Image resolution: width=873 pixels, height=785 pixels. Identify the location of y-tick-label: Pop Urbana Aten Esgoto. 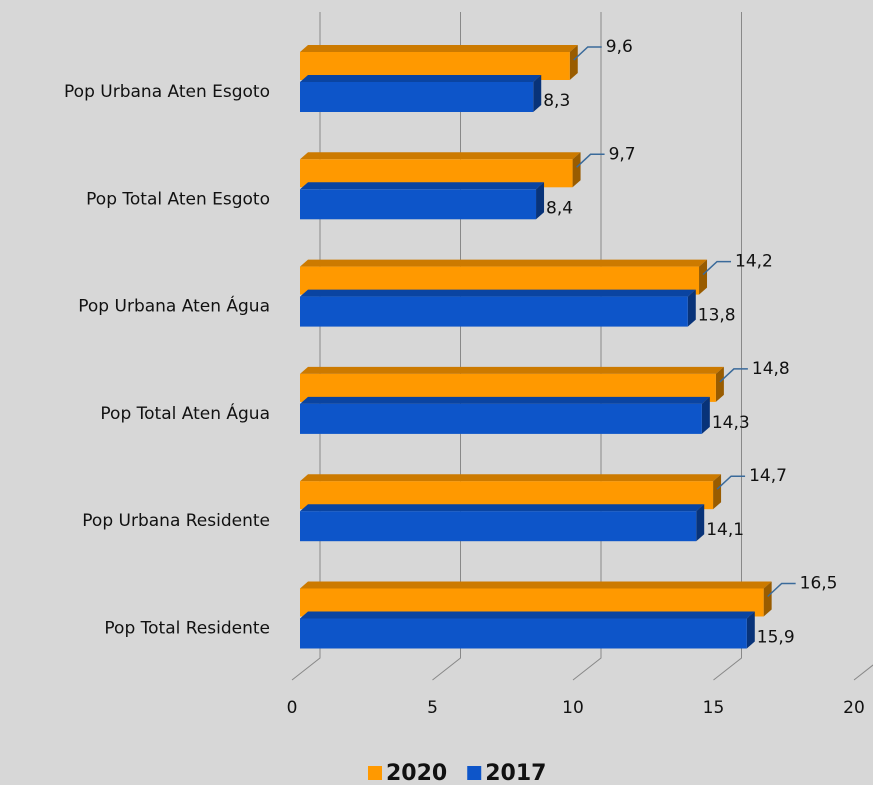
(167, 92).